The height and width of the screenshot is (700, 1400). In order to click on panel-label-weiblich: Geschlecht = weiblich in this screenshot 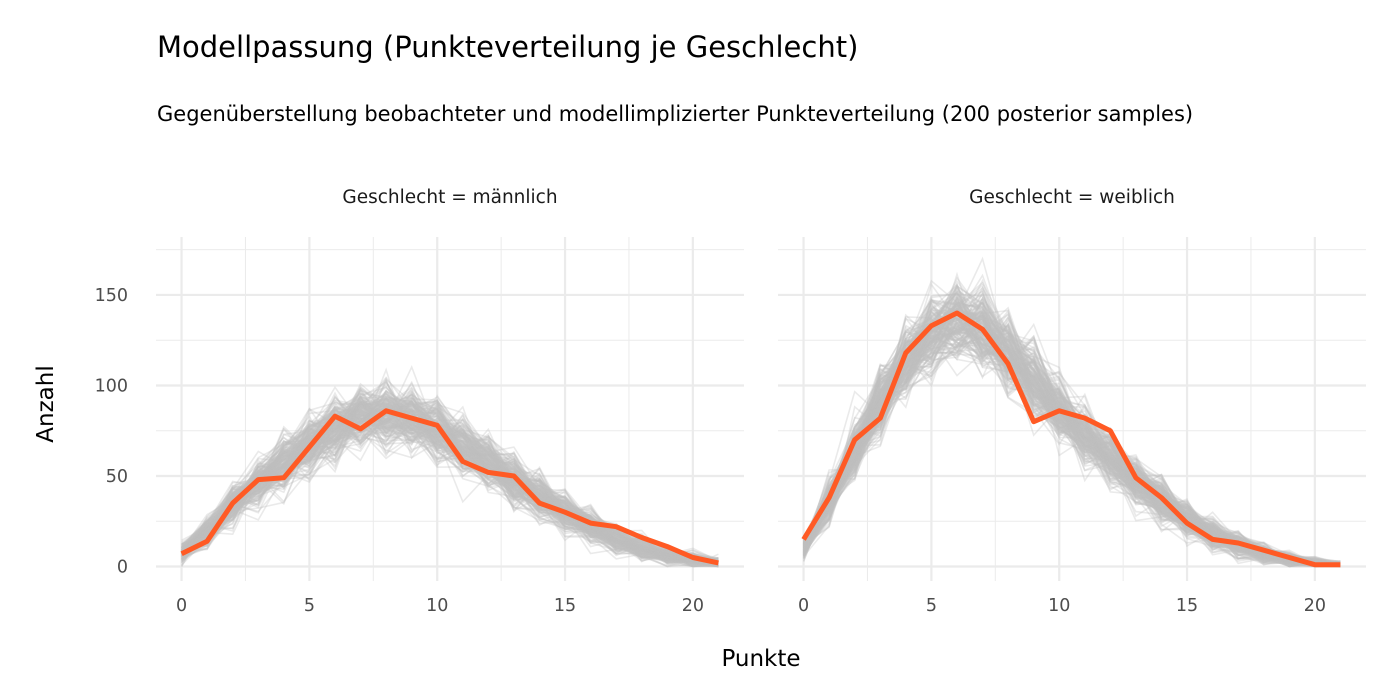, I will do `click(1072, 197)`.